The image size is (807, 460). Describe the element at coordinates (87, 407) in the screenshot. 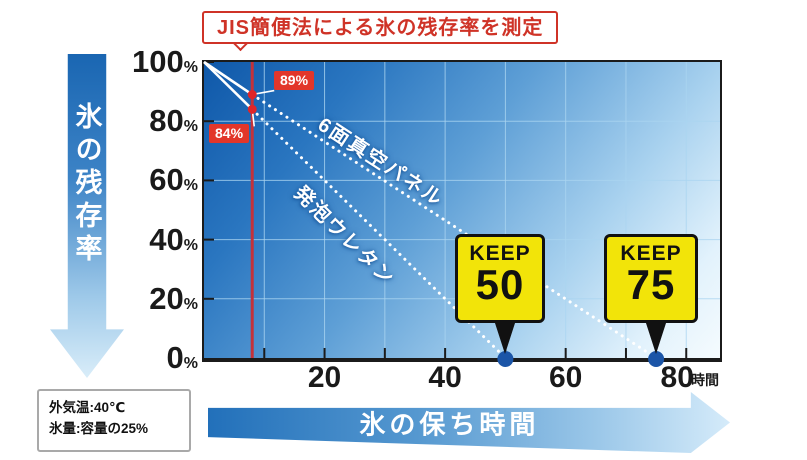

I see `condition-ambient-temp: 外気温:40℃` at that location.